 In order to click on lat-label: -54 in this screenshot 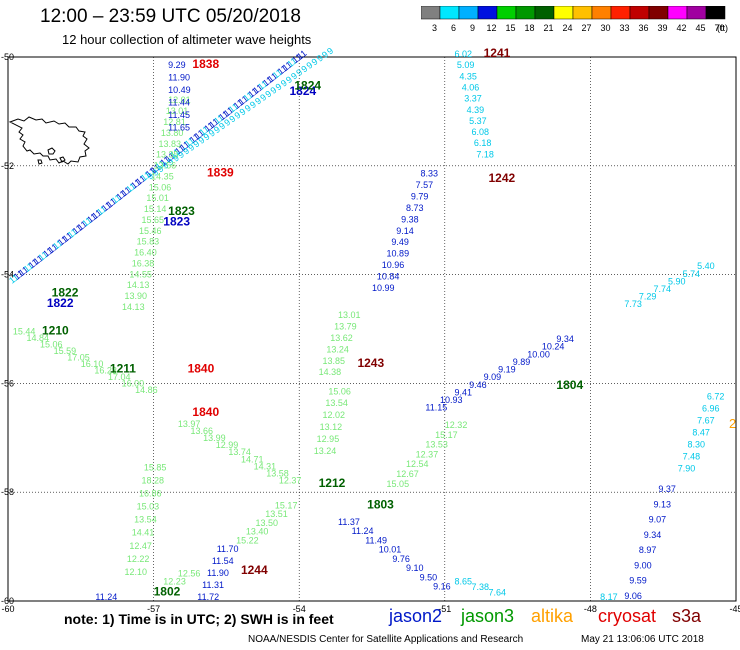, I will do `click(7, 275)`.